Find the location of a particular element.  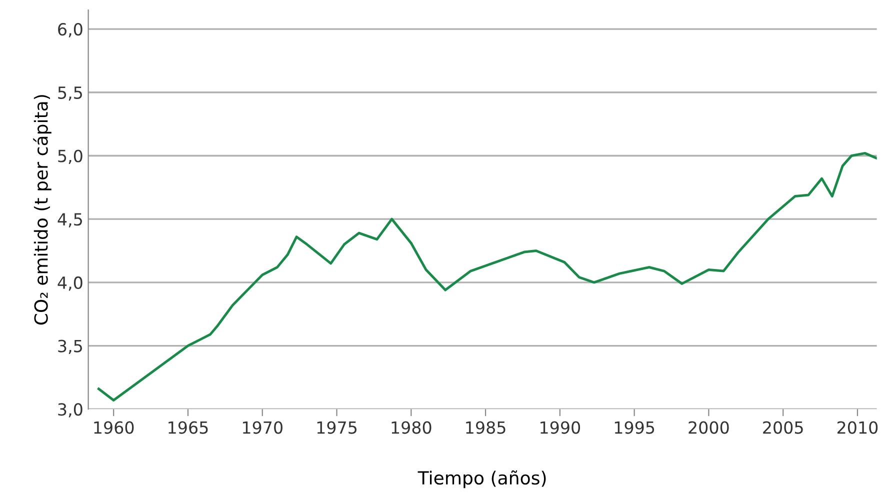

x-tick-label: 1975 is located at coordinates (337, 427).